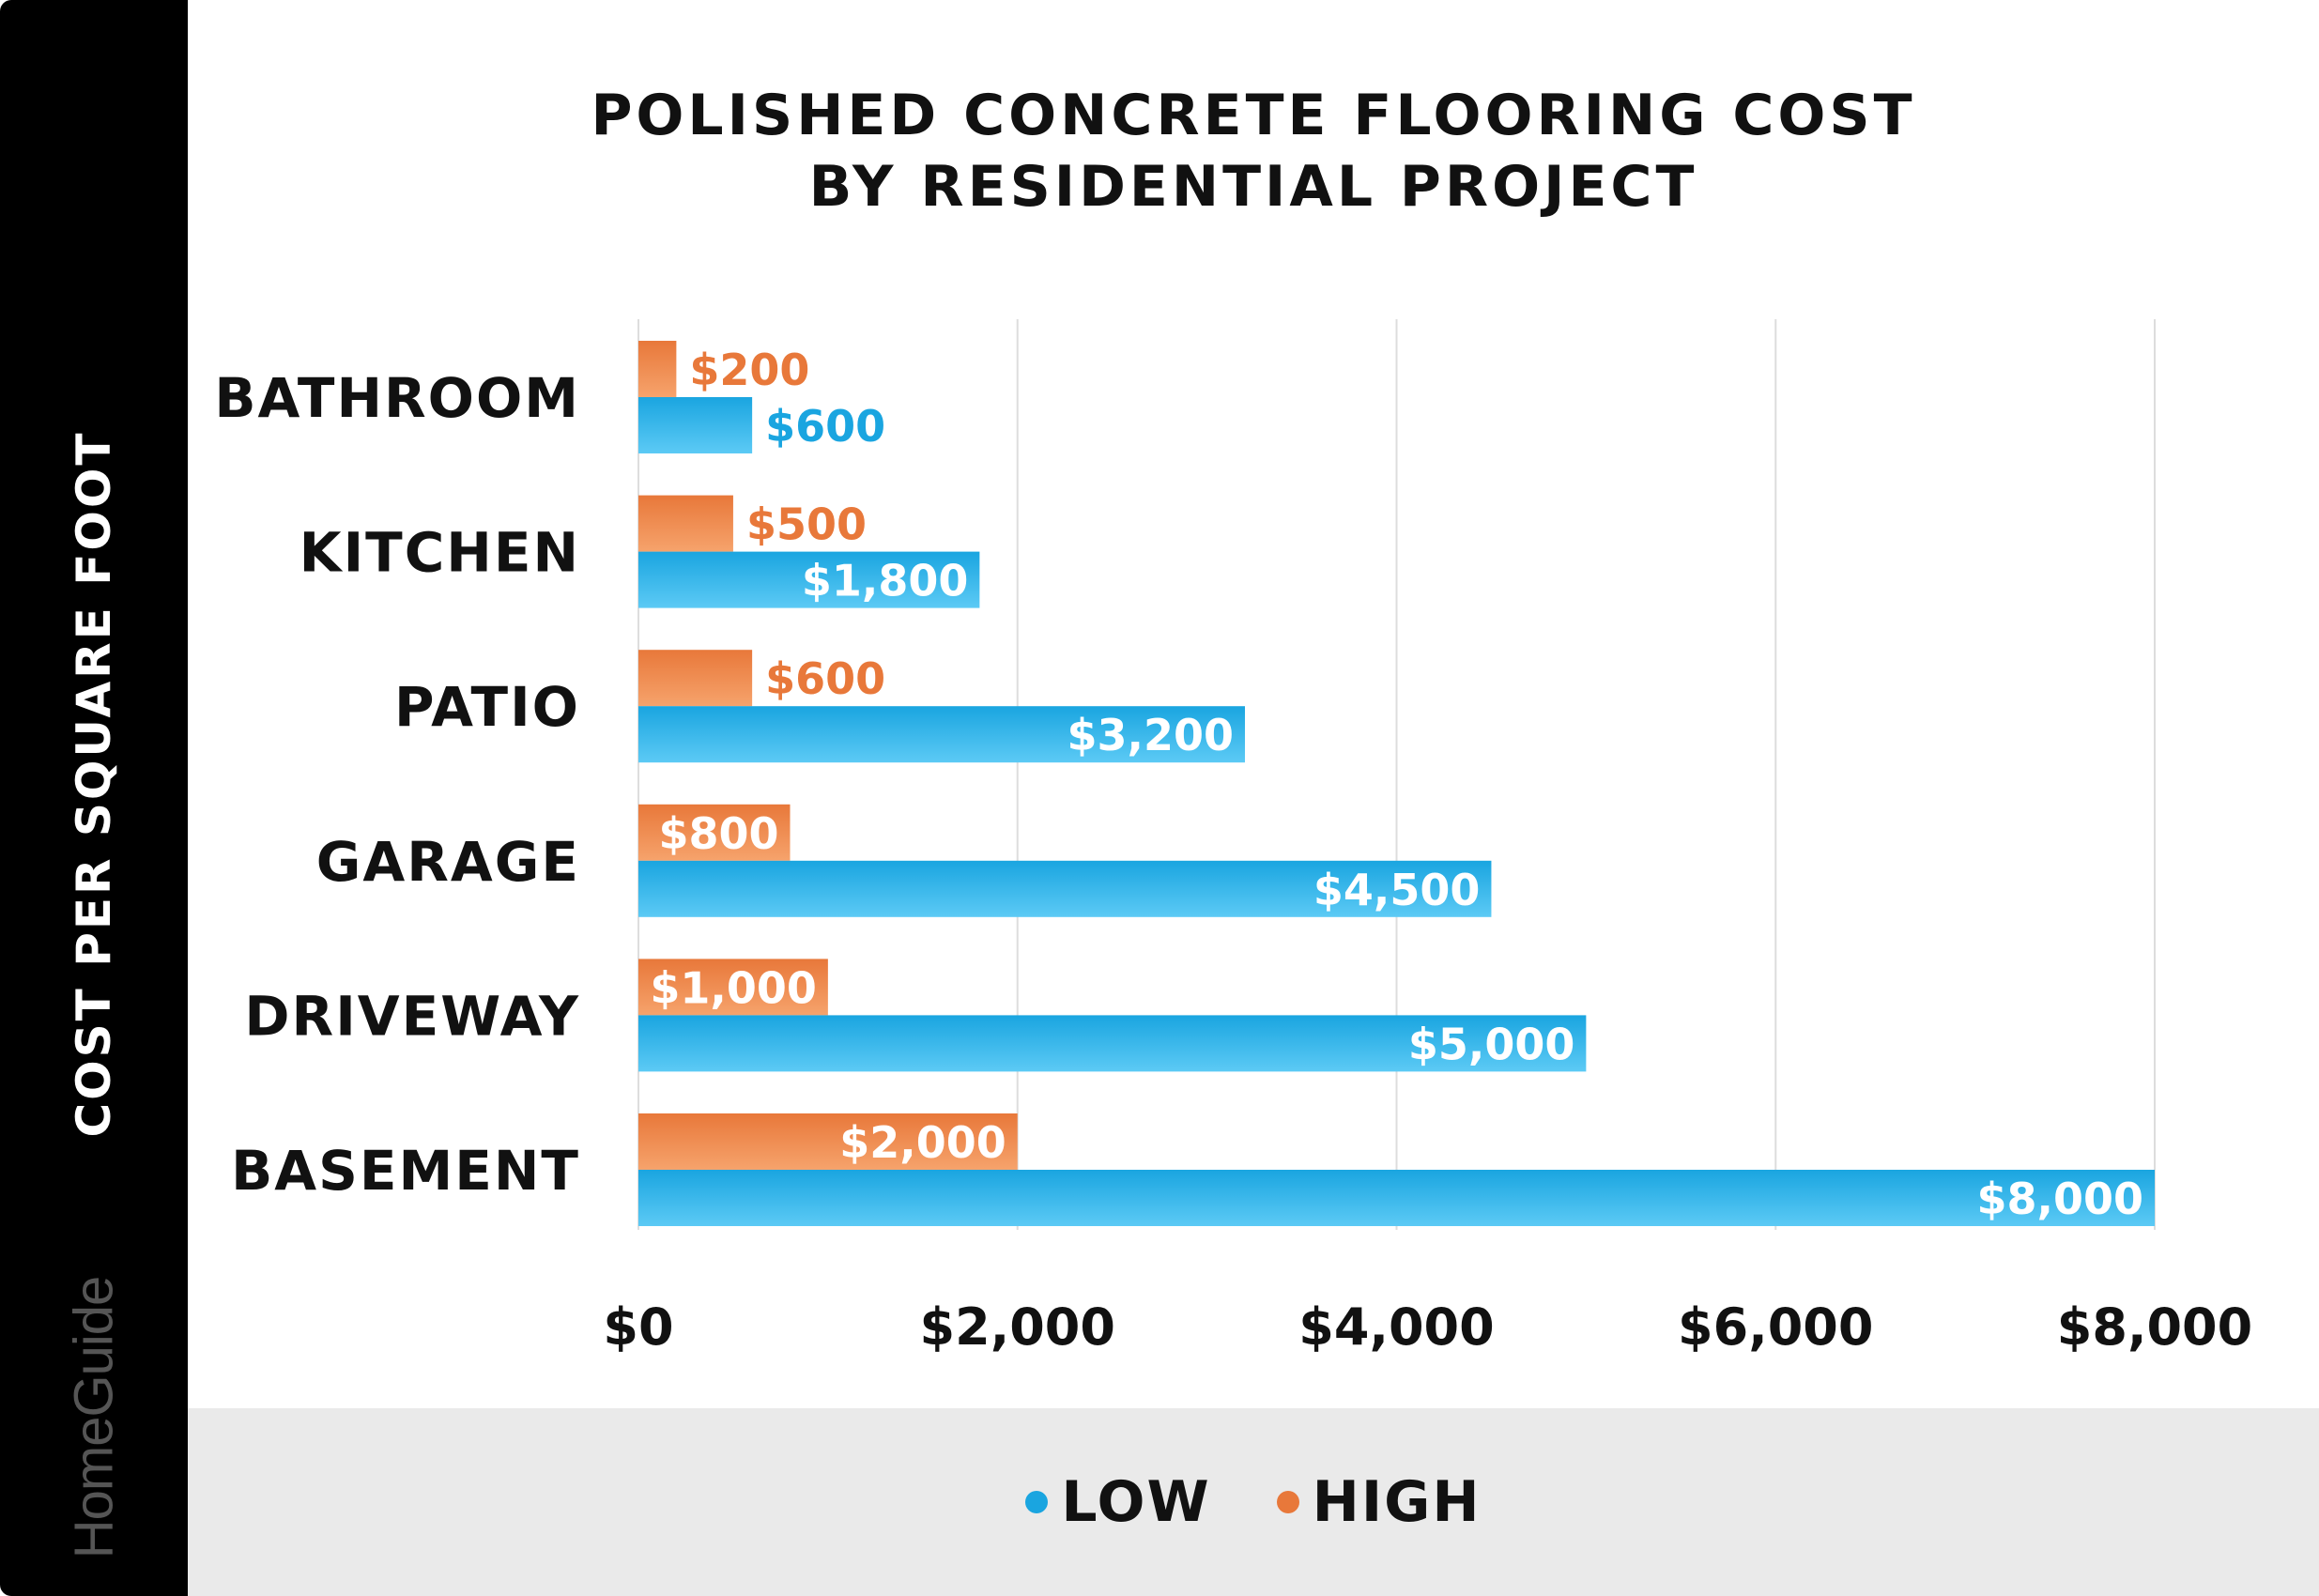  I want to click on data-label-high: $1,000, so click(733, 988).